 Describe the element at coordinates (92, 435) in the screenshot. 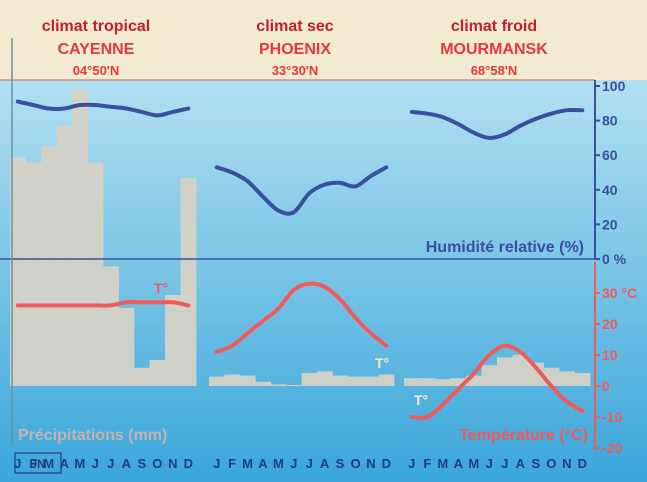

I see `precipitation-axis-label: Précipitations (mm)` at that location.